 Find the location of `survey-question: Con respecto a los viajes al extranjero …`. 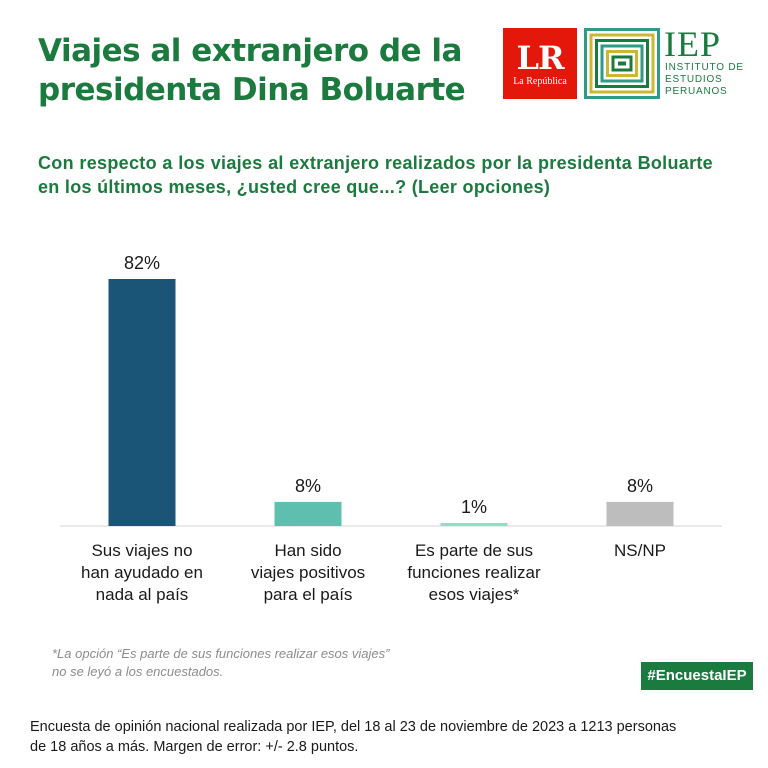

survey-question: Con respecto a los viajes al extranjero … is located at coordinates (375, 175).